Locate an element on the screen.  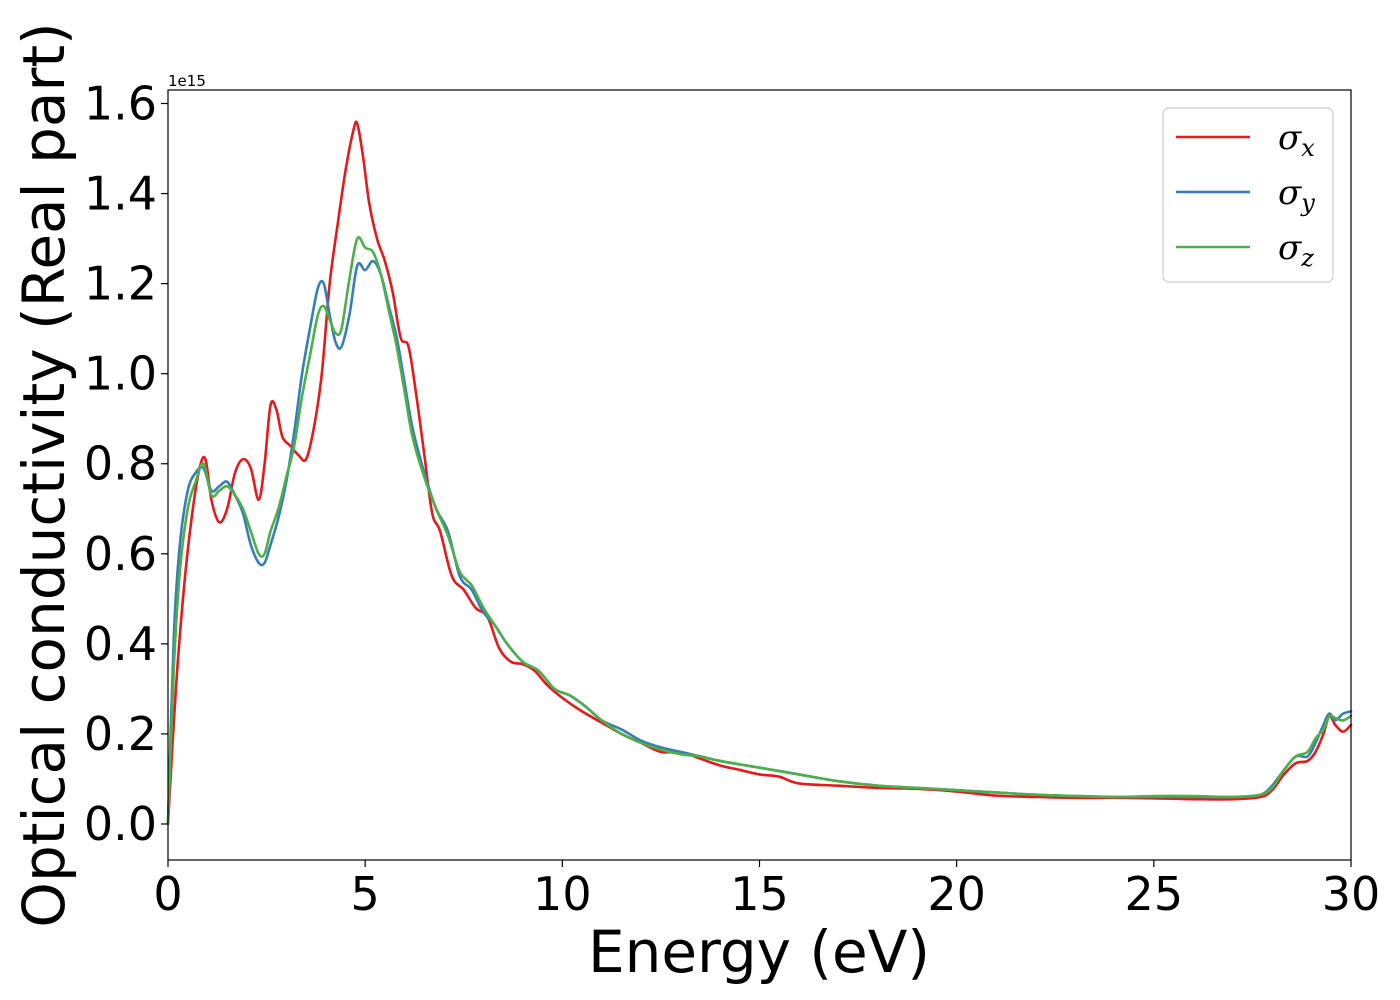
legend-label-y: σy is located at coordinates (1296, 195).